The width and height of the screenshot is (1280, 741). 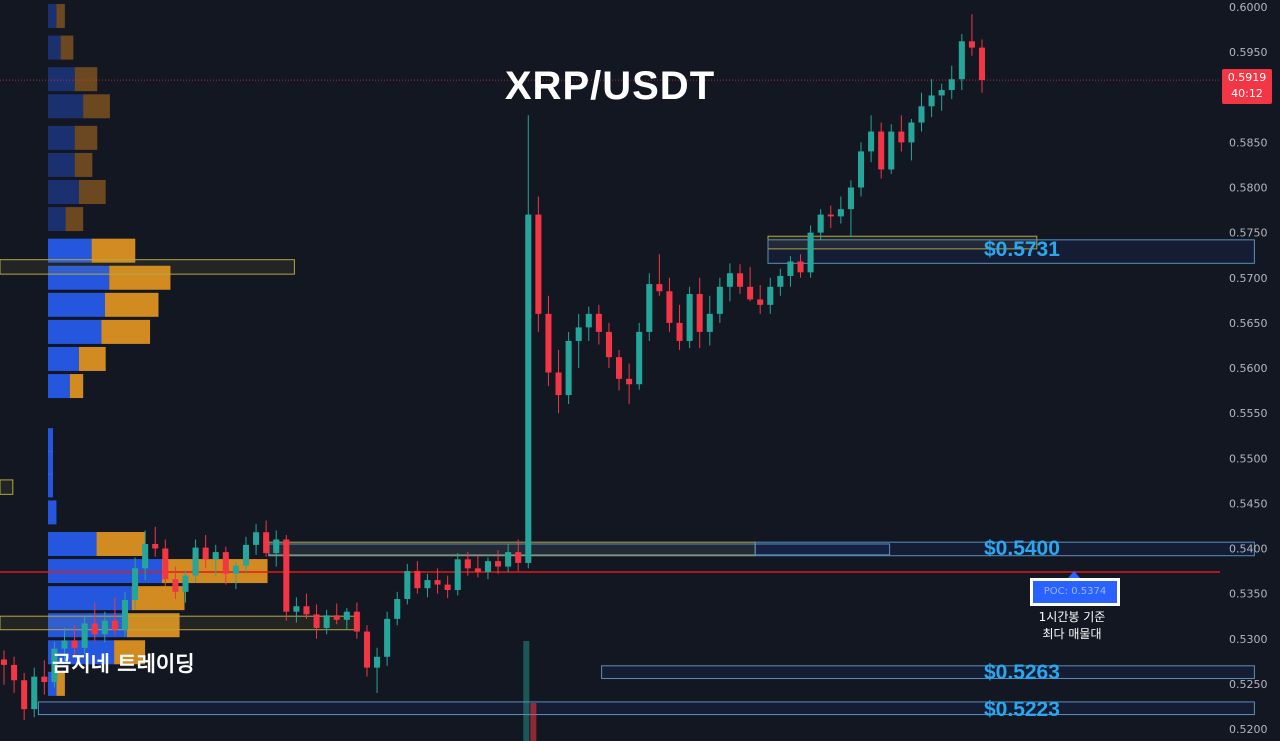 I want to click on y-axis-tick-label: 0.5400, so click(x=1248, y=549).